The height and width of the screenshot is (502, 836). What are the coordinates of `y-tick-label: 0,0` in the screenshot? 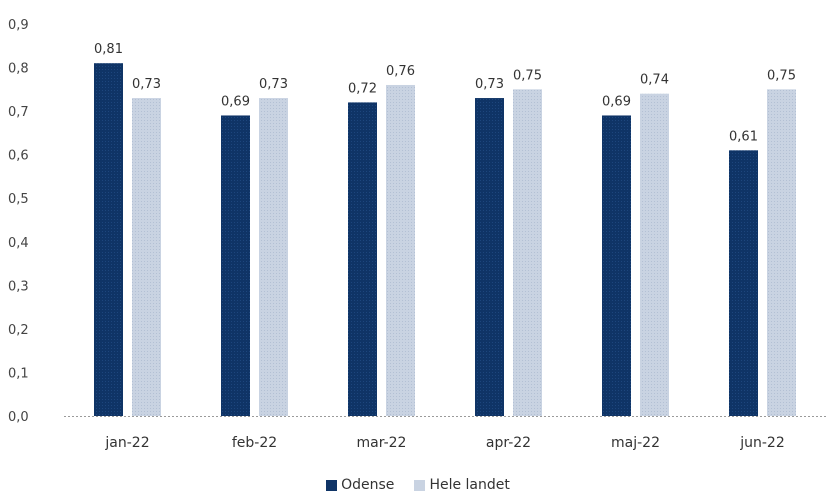 It's located at (18, 417).